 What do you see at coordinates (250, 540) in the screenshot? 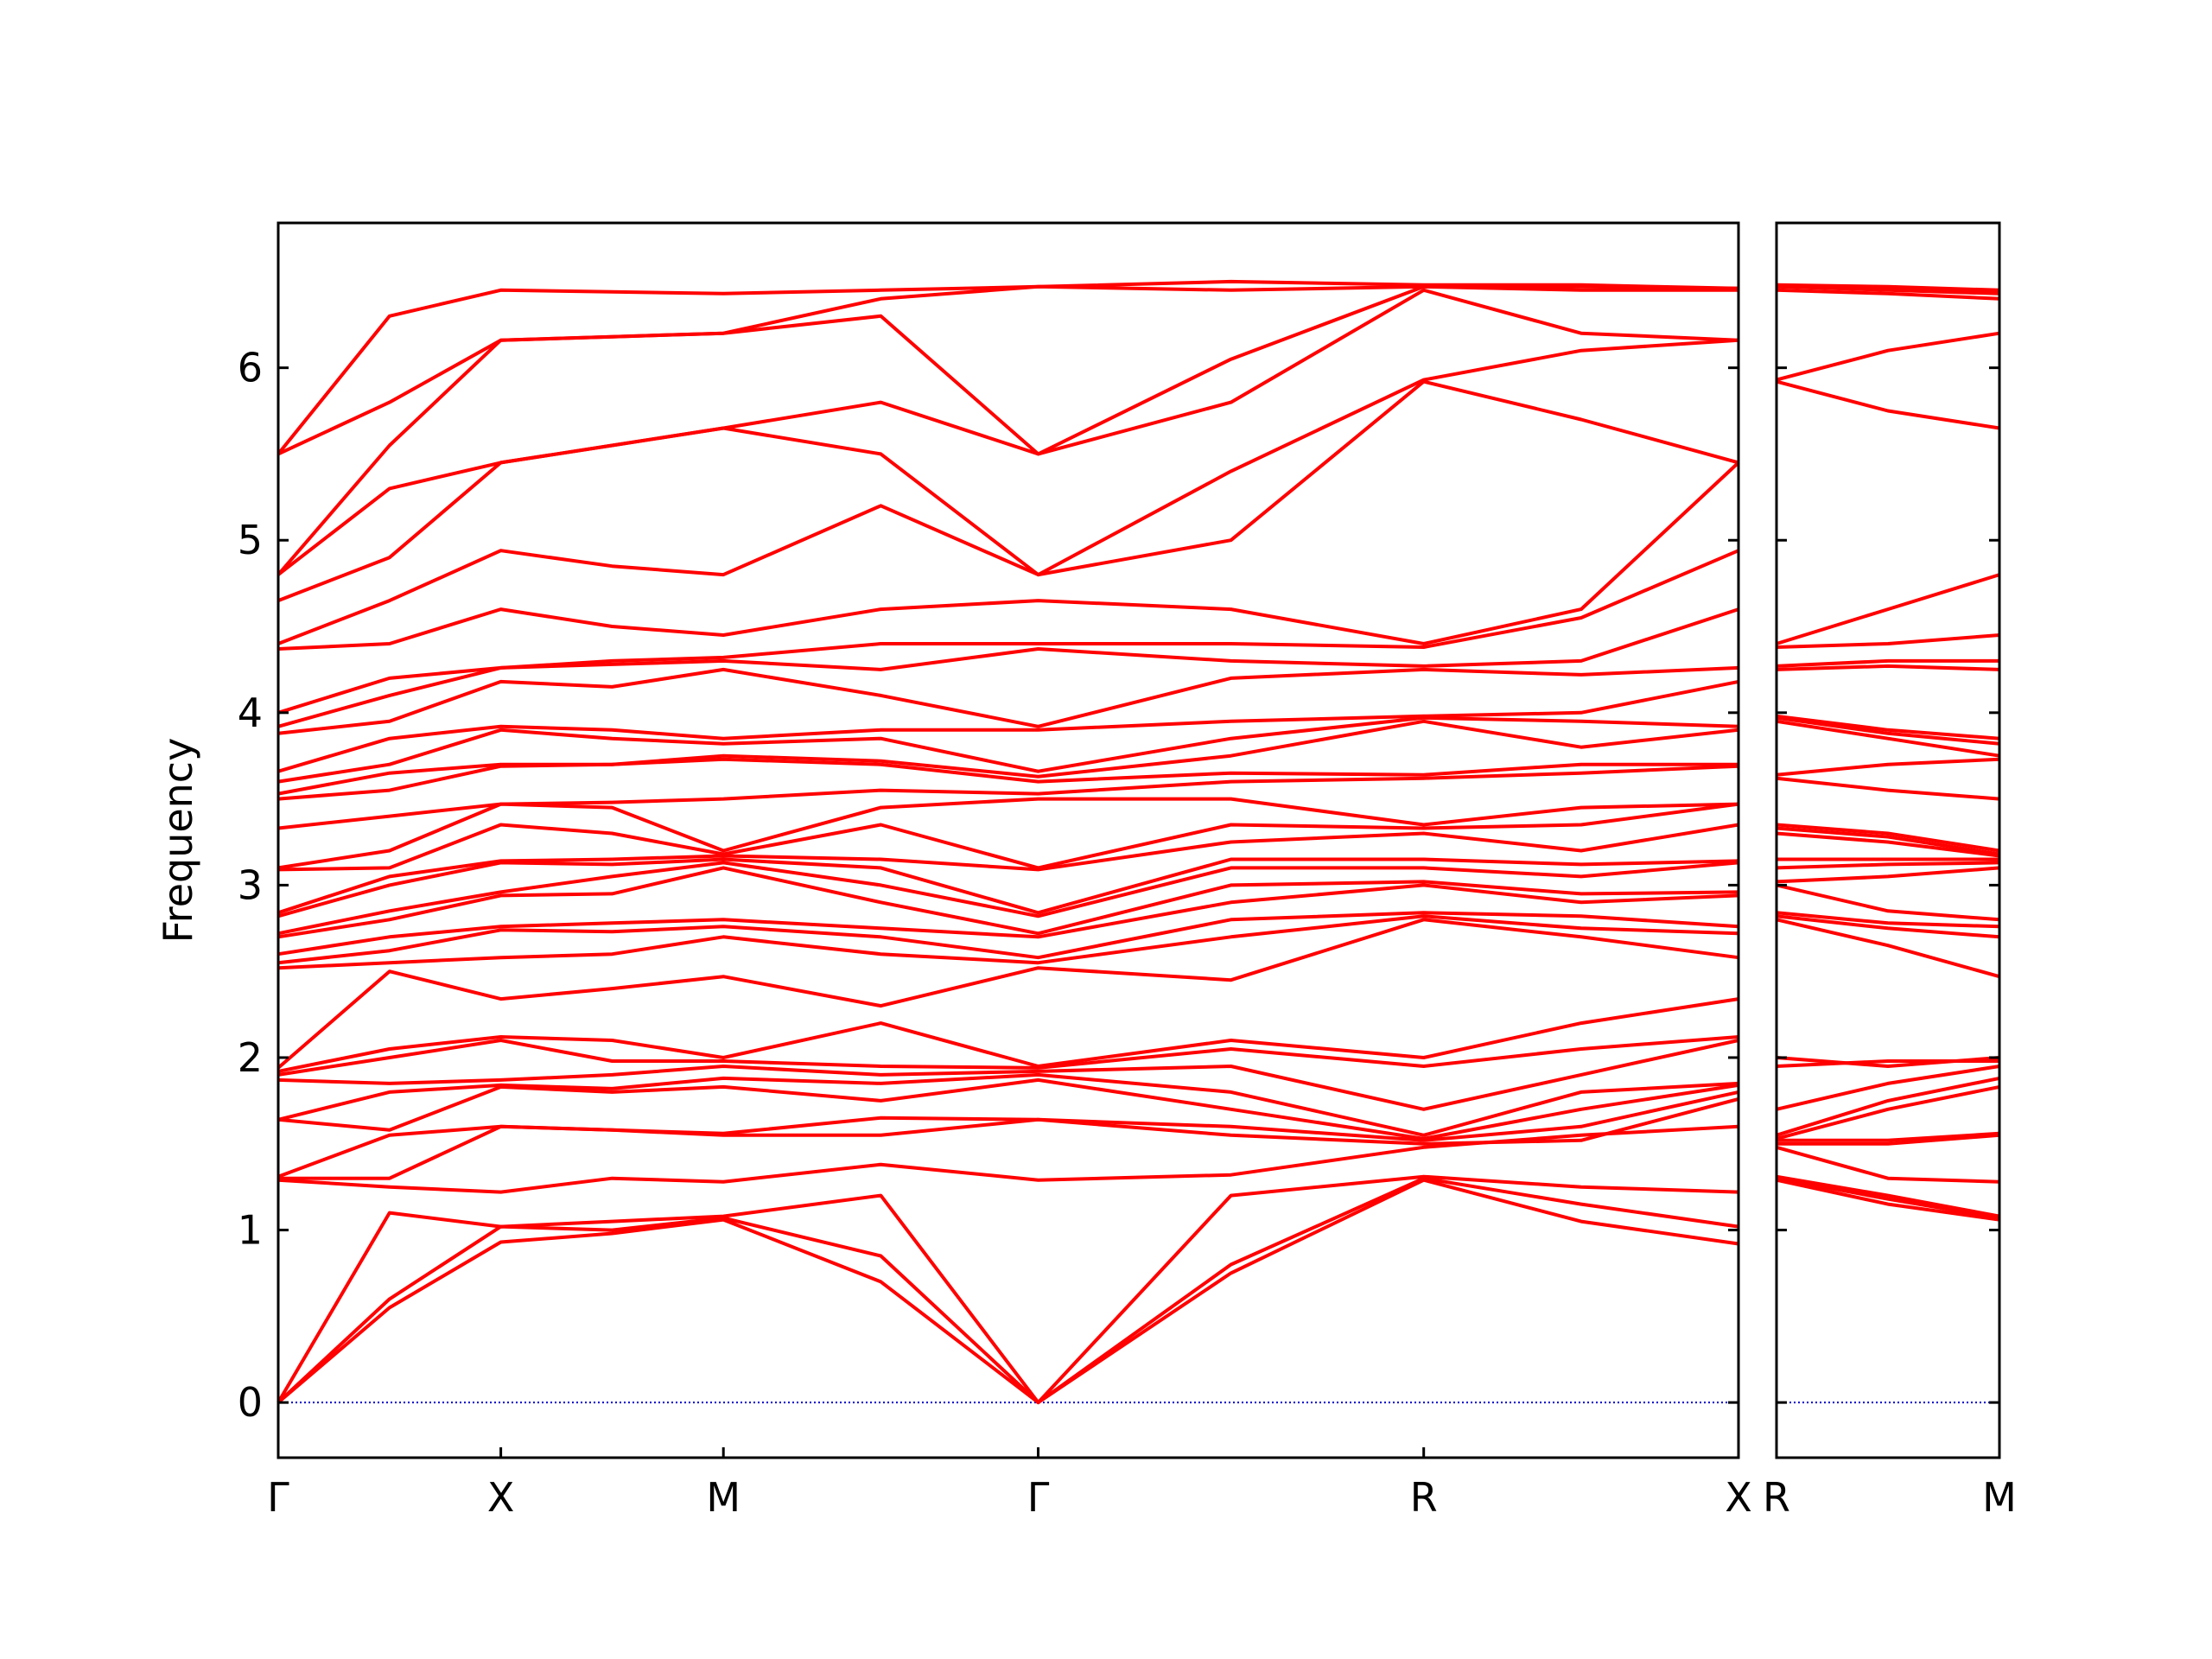
I see `y-tick-label: 5` at bounding box center [250, 540].